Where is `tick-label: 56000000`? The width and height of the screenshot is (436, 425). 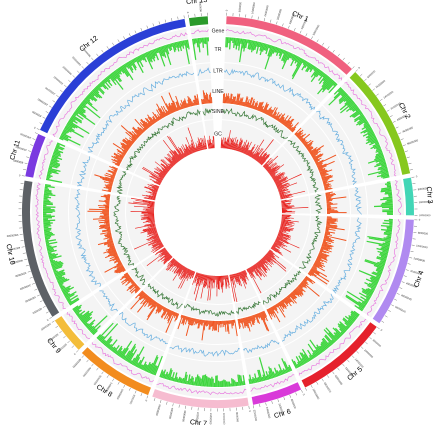
tick-label: 56000000 is located at coordinates (315, 29).